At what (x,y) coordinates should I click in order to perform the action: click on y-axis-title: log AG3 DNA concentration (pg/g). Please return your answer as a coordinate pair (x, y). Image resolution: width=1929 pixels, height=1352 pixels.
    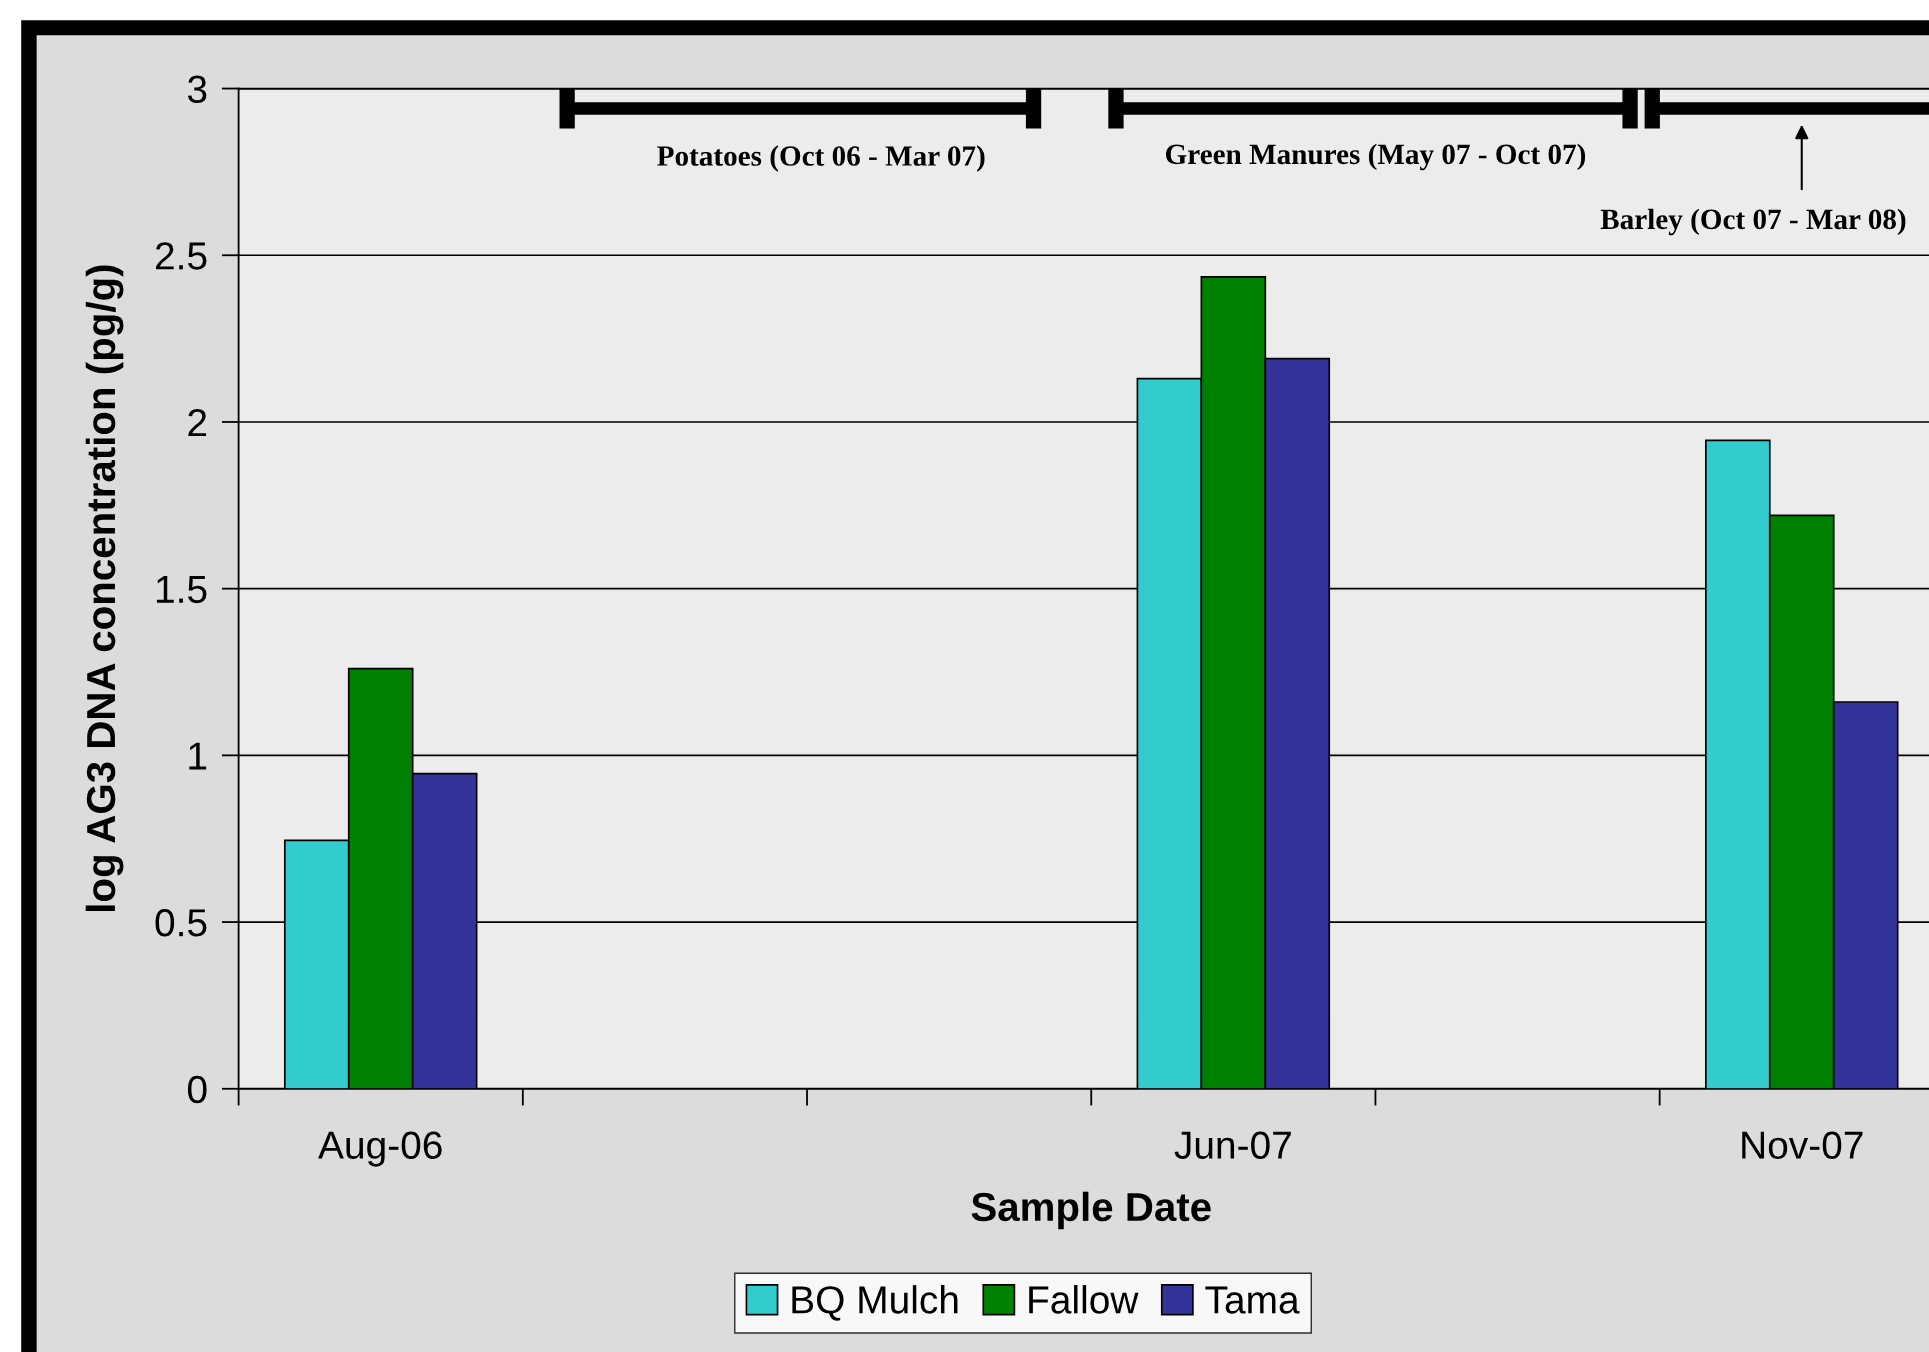
    Looking at the image, I should click on (104, 588).